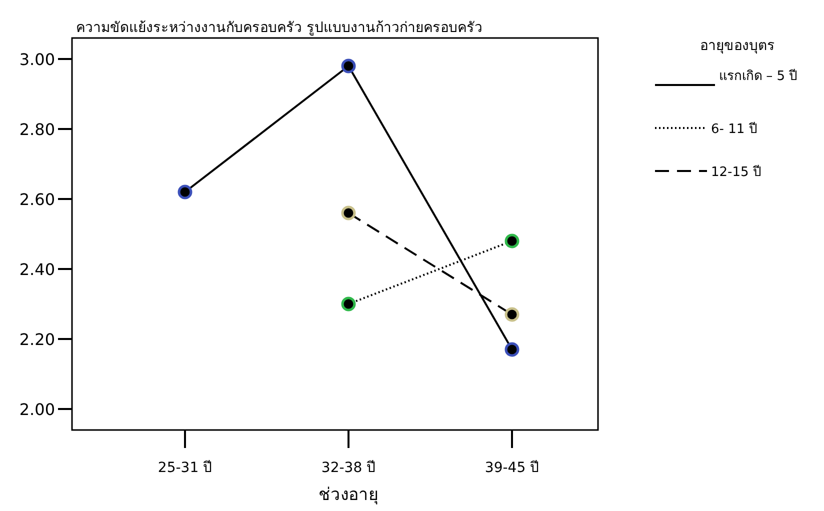 This screenshot has height=511, width=824. I want to click on legend-label: 6- 11 ปี, so click(734, 129).